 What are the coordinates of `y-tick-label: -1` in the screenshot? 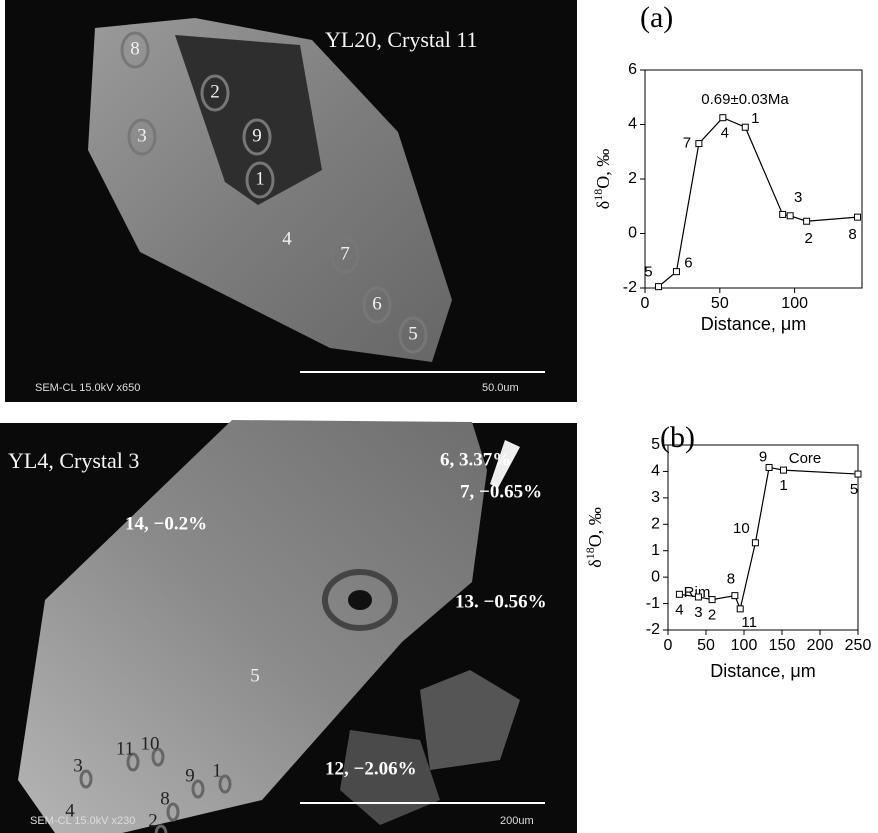 It's located at (653, 603).